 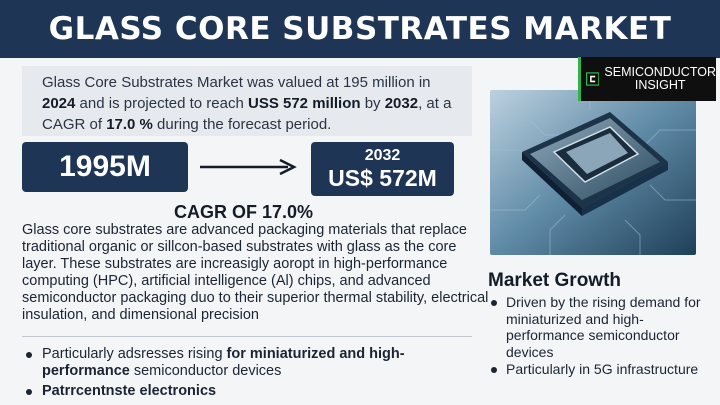 I want to click on bullet-text-c: semiconductor devices, so click(x=205, y=371).